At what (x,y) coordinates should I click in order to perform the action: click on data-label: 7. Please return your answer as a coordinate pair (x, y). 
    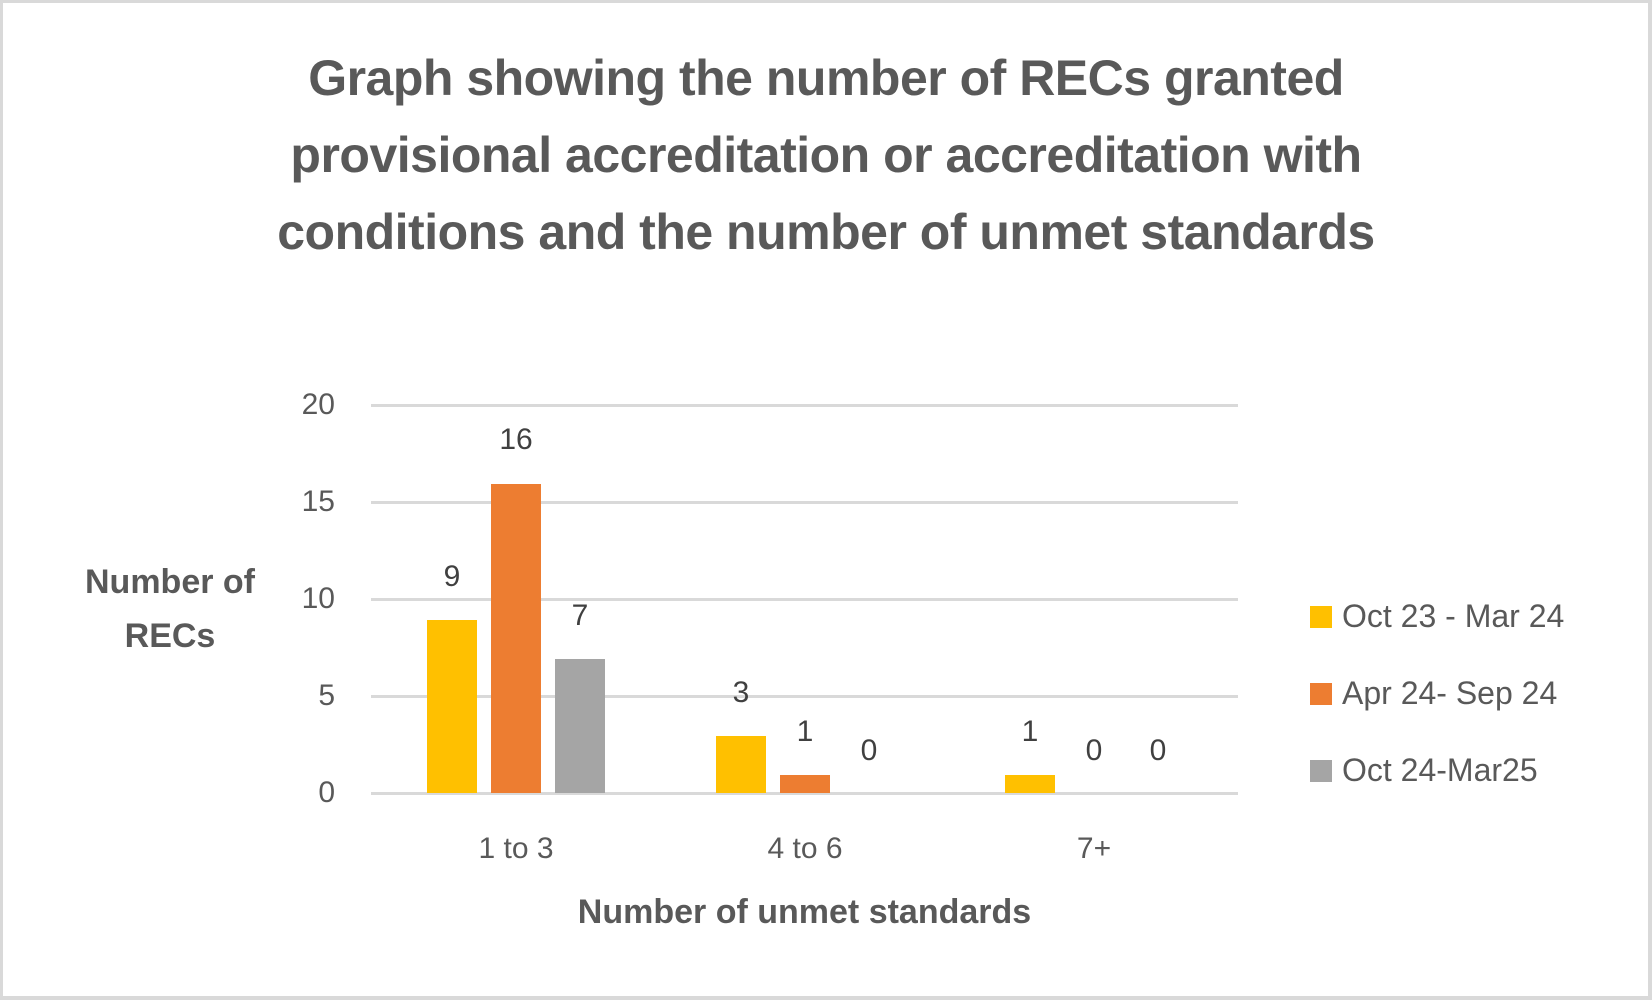
    Looking at the image, I should click on (580, 615).